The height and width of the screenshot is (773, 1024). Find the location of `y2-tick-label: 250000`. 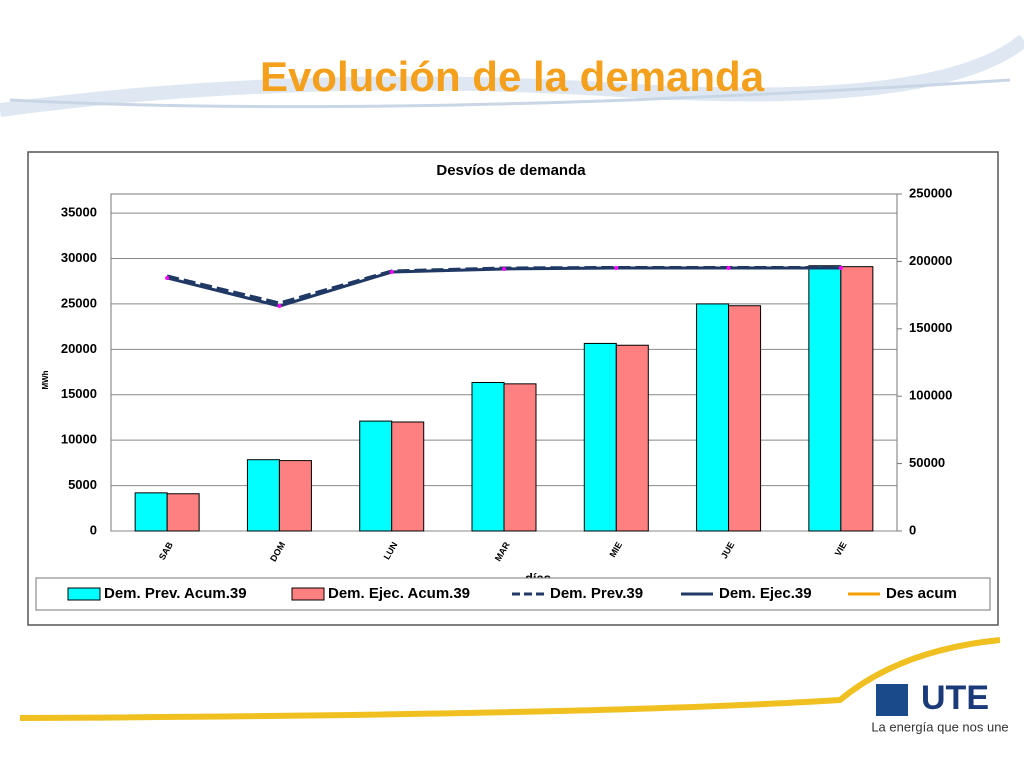

y2-tick-label: 250000 is located at coordinates (930, 192).